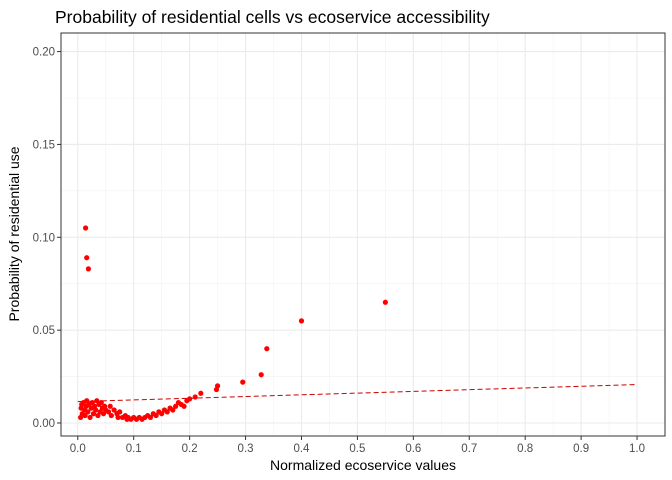  I want to click on x-tick-label: 1.0, so click(637, 449).